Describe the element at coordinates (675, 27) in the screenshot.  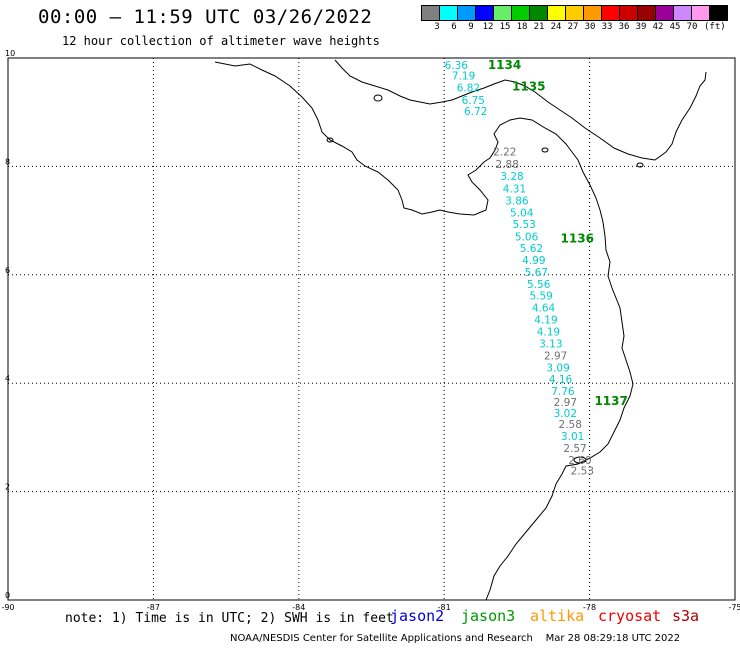
I see `legend-label: 45` at that location.